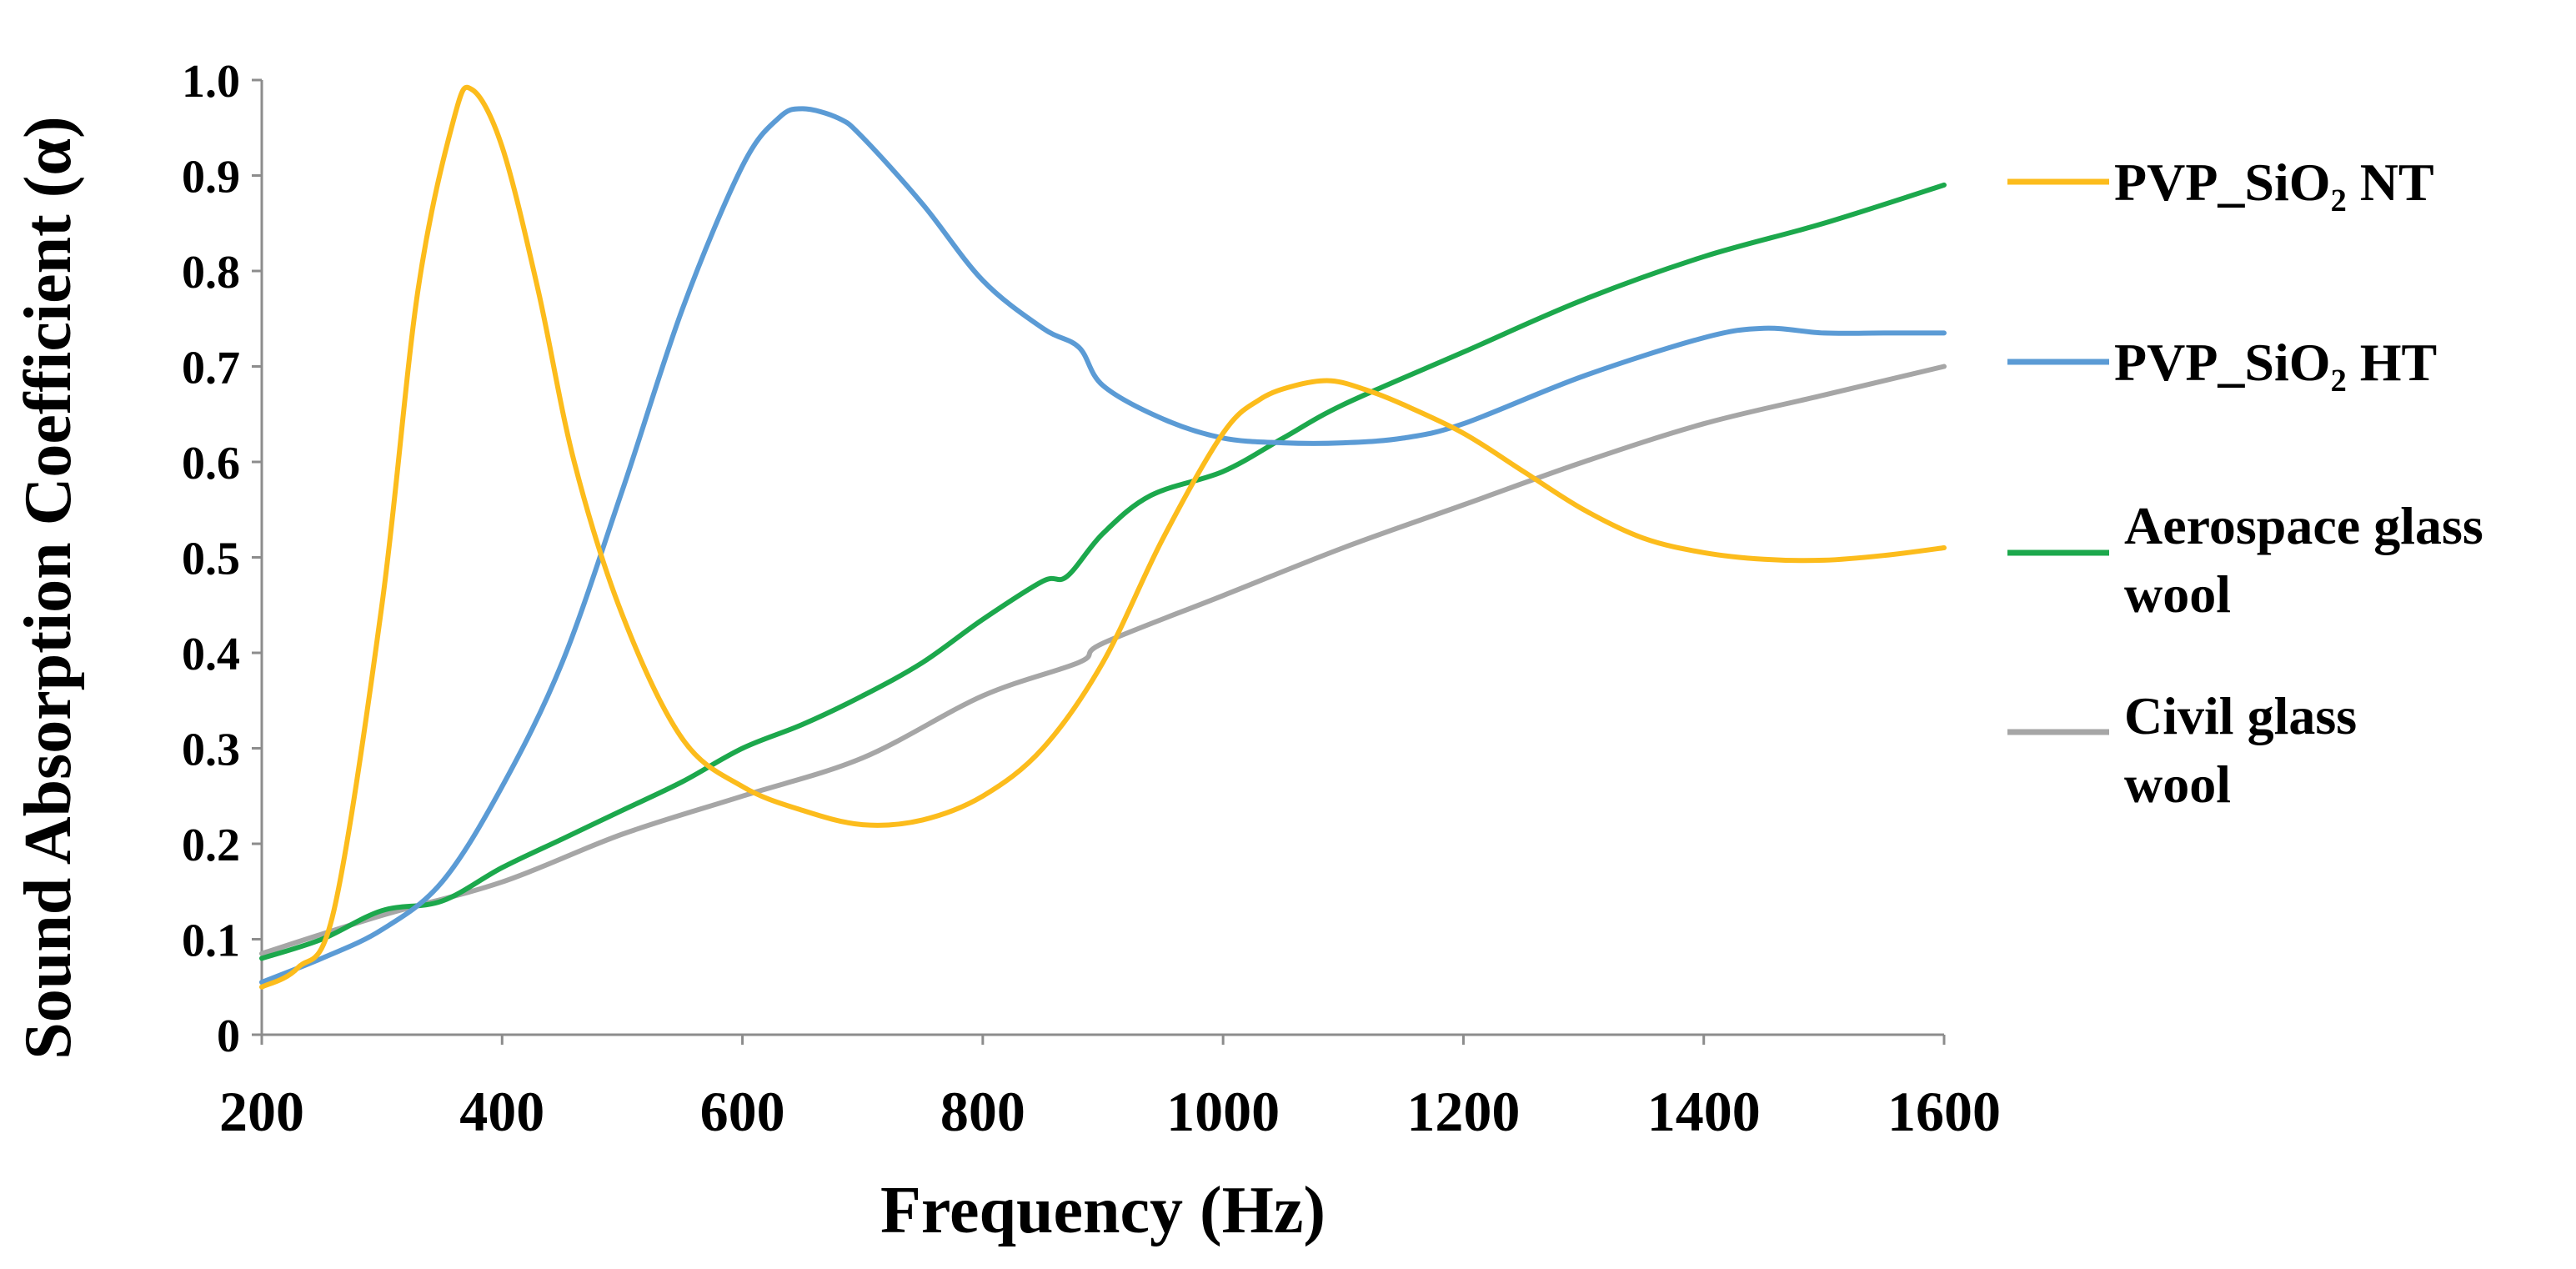 Image resolution: width=2576 pixels, height=1269 pixels. I want to click on y-tick-label: 0.4, so click(211, 654).